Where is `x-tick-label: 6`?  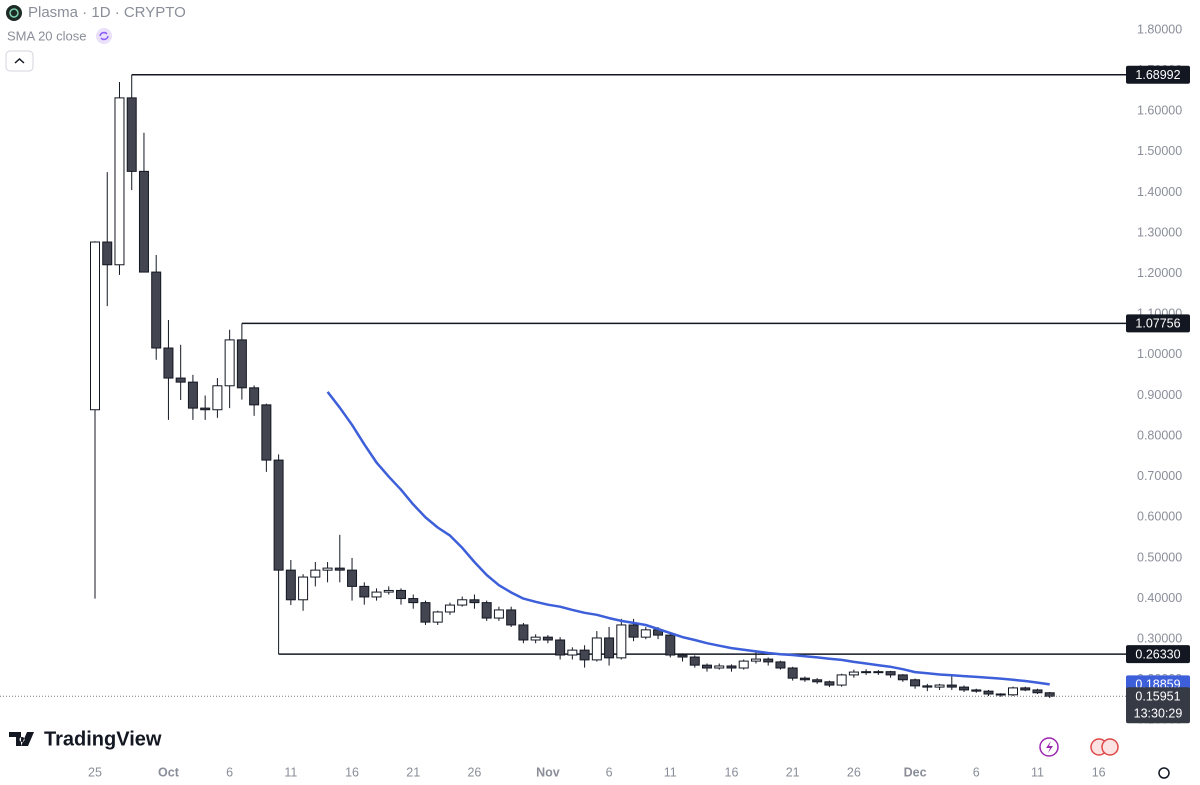
x-tick-label: 6 is located at coordinates (976, 772).